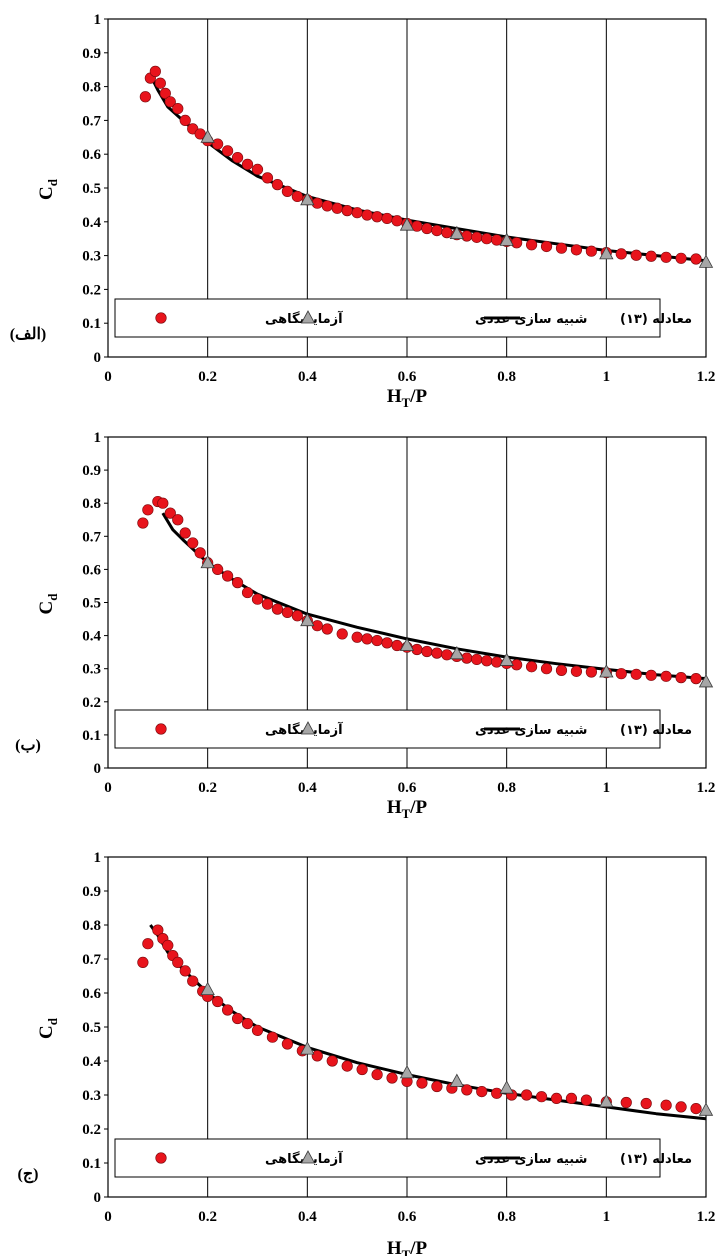 The height and width of the screenshot is (1256, 719). I want to click on y-tick-label: 0.7, so click(91, 121).